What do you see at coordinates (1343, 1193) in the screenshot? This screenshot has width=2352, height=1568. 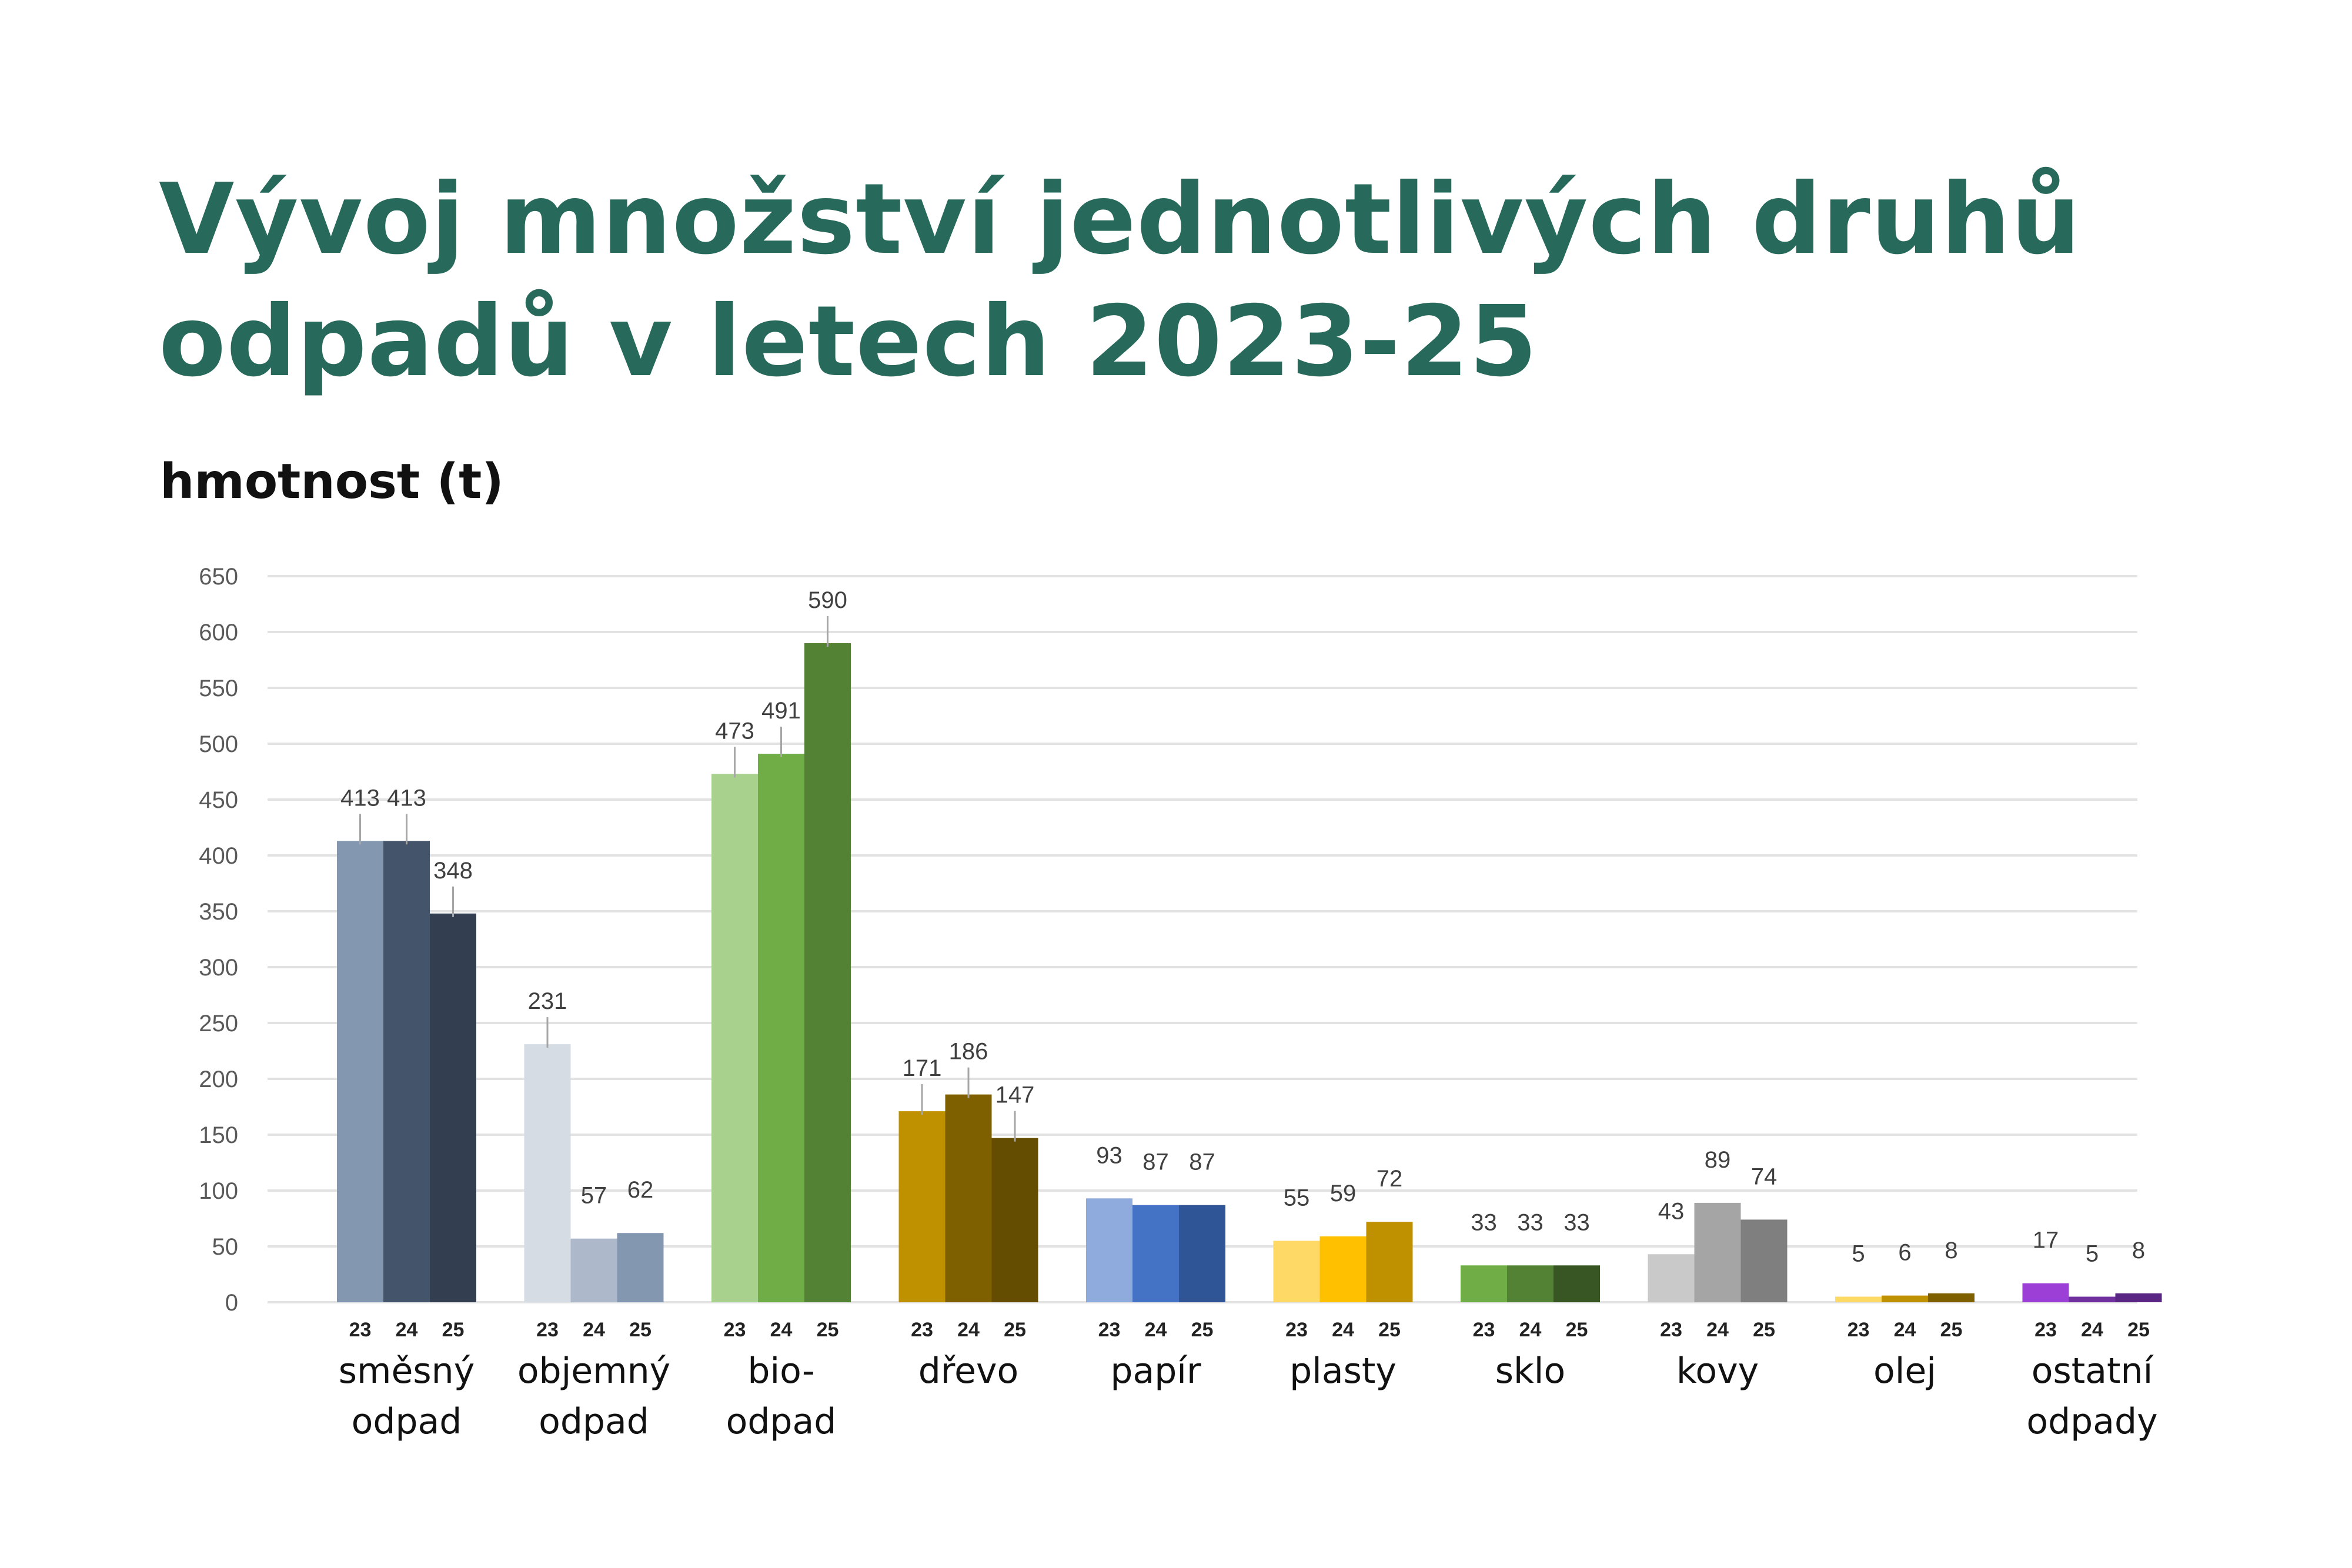 I see `data-label: 59` at bounding box center [1343, 1193].